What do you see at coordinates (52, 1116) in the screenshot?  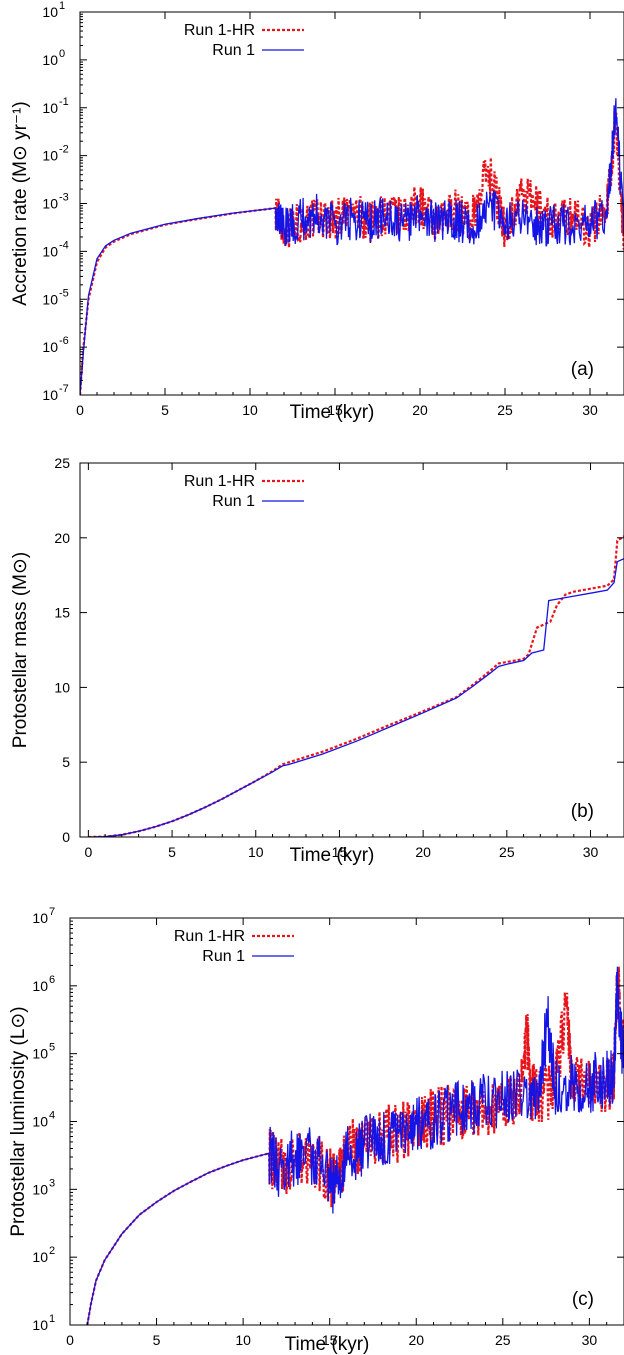 I see `y-tick-exponent: 4` at bounding box center [52, 1116].